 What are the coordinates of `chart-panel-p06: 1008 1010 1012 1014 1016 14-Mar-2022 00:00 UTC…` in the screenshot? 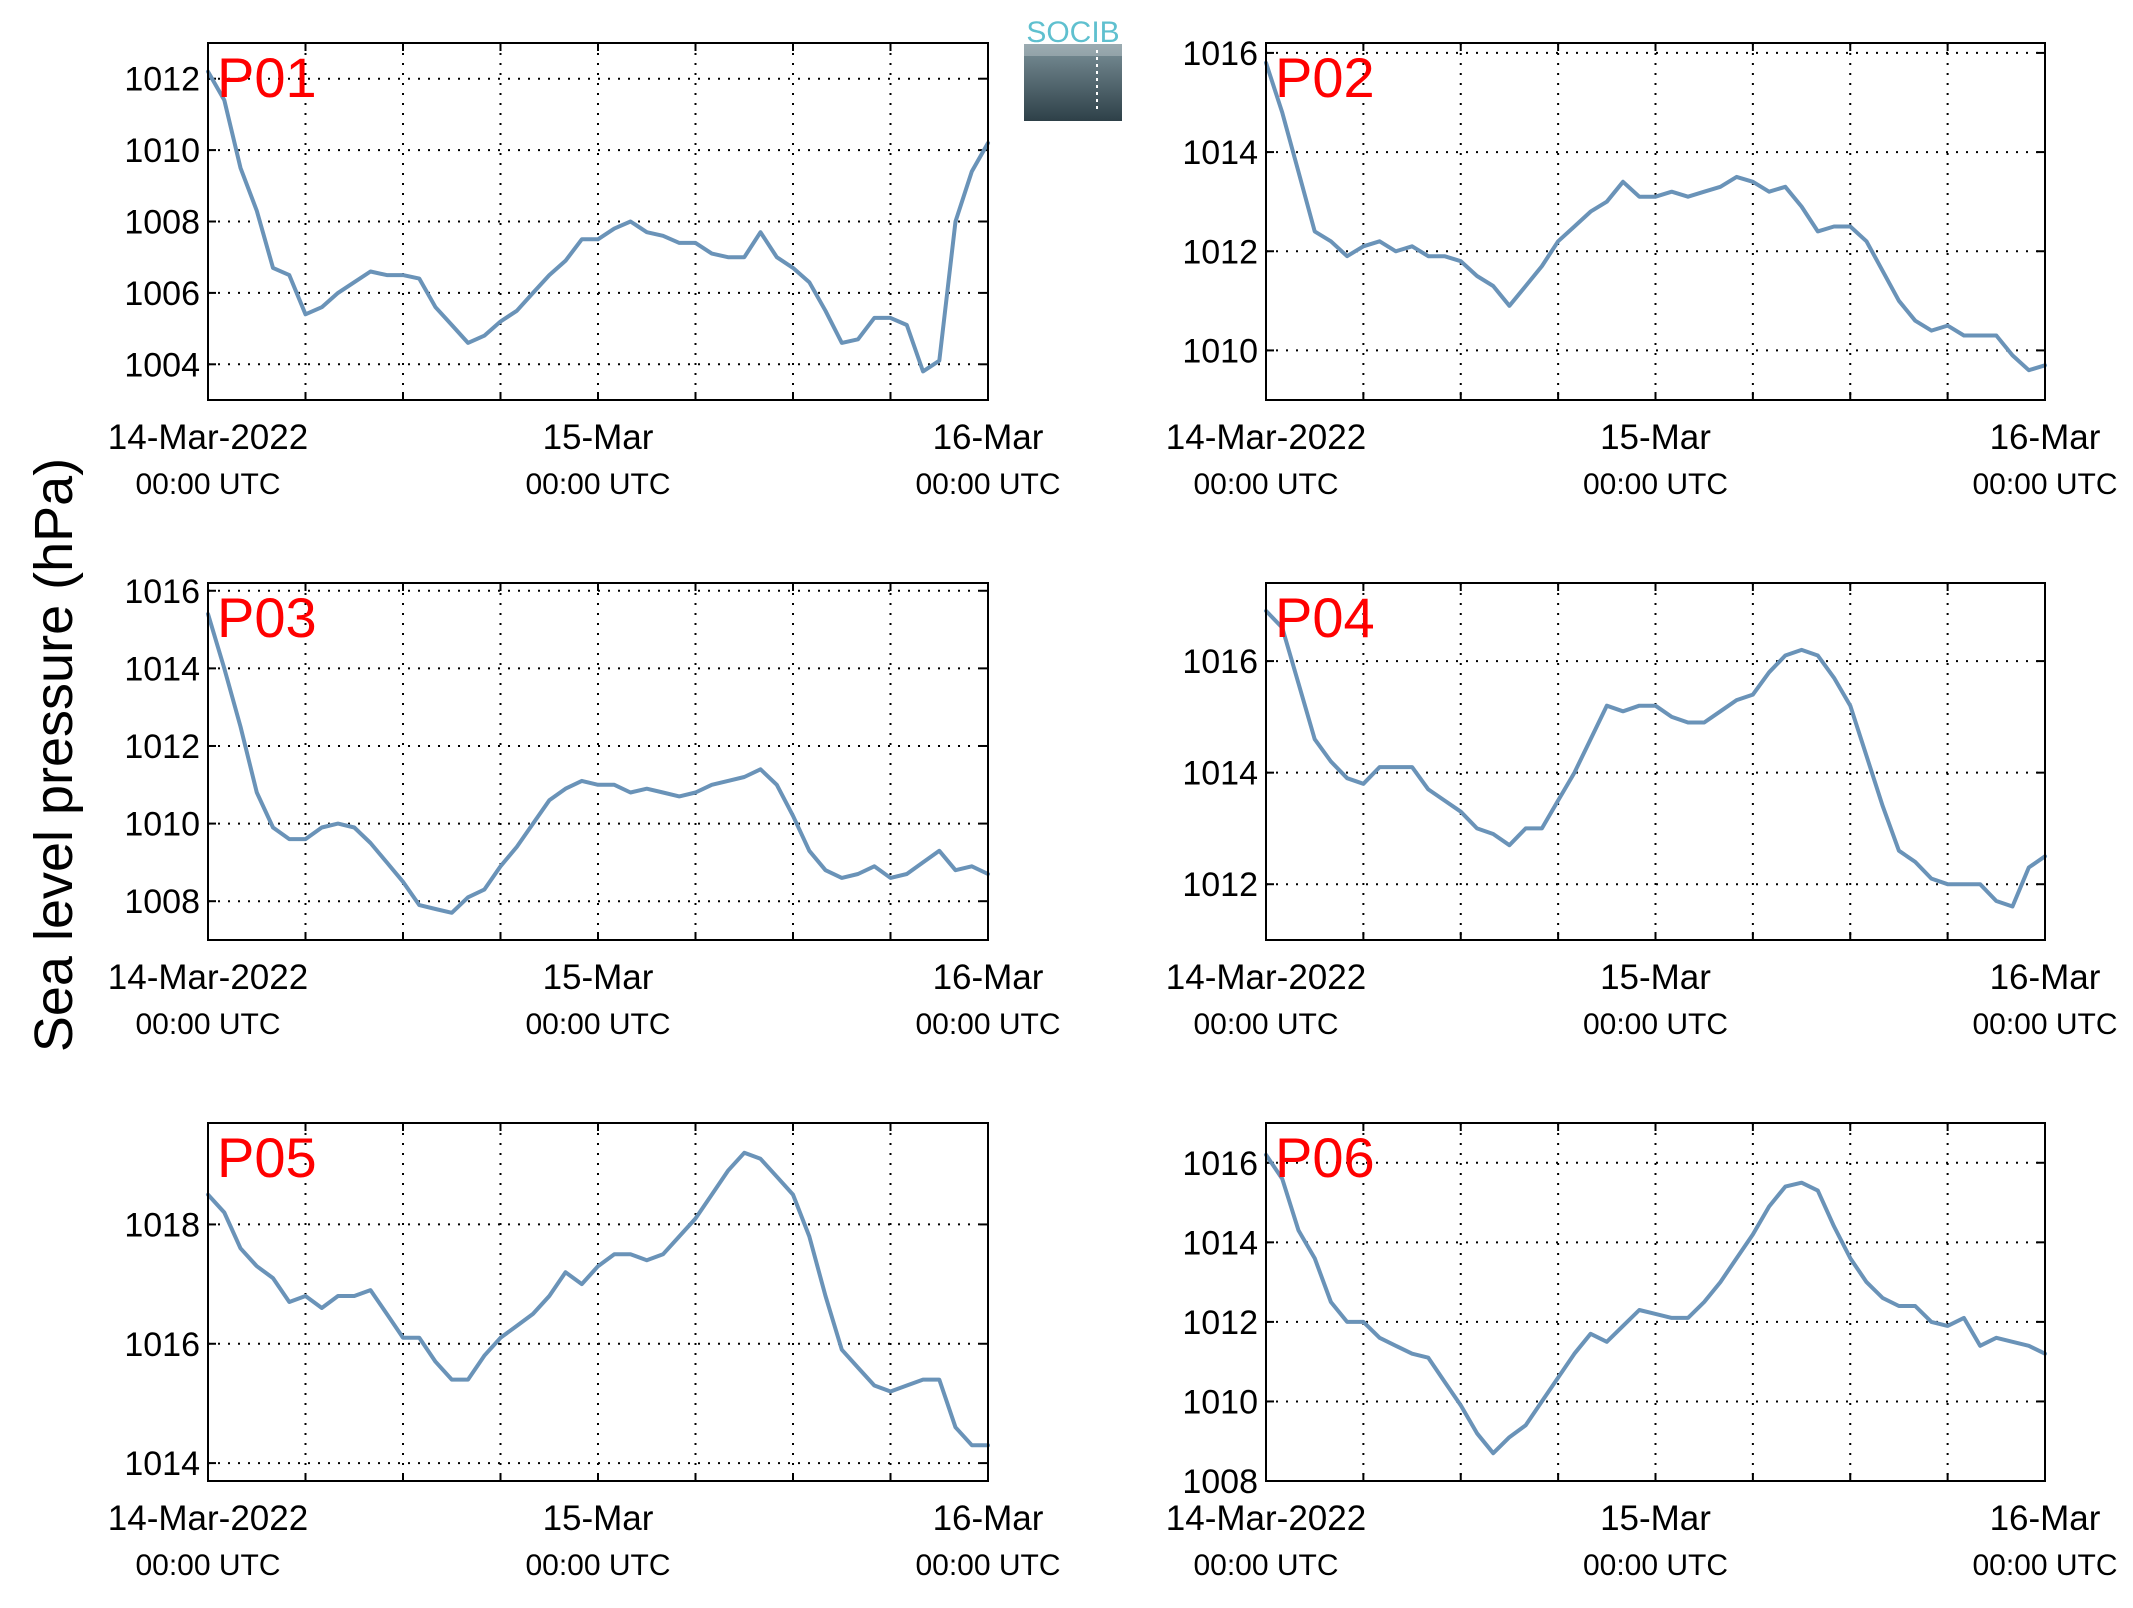 It's located at (1642, 1352).